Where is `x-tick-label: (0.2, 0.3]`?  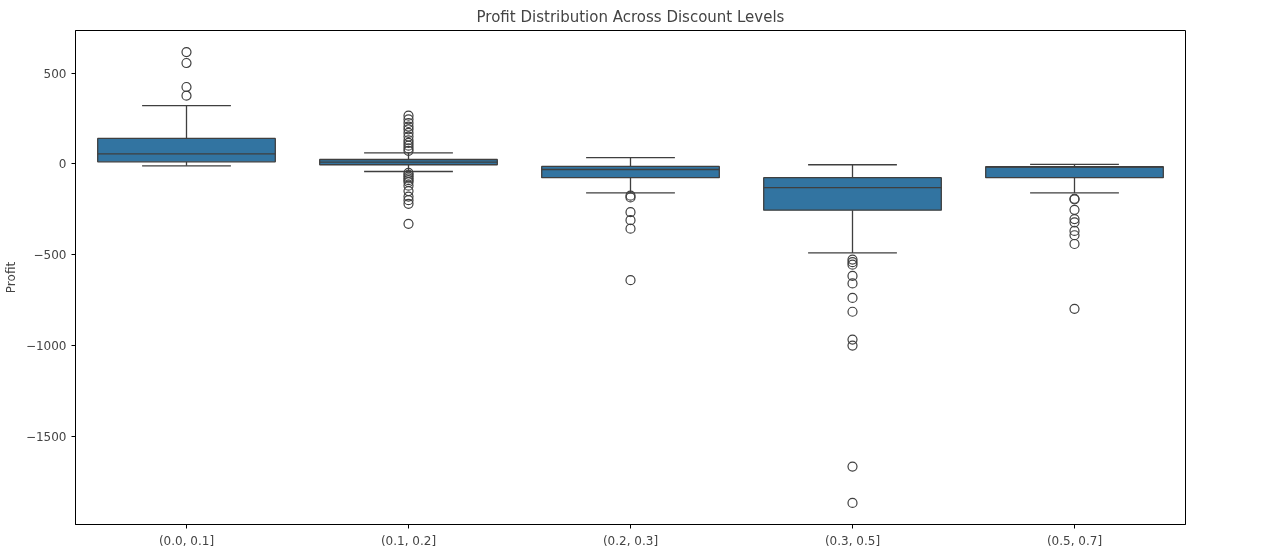
x-tick-label: (0.2, 0.3] is located at coordinates (630, 540).